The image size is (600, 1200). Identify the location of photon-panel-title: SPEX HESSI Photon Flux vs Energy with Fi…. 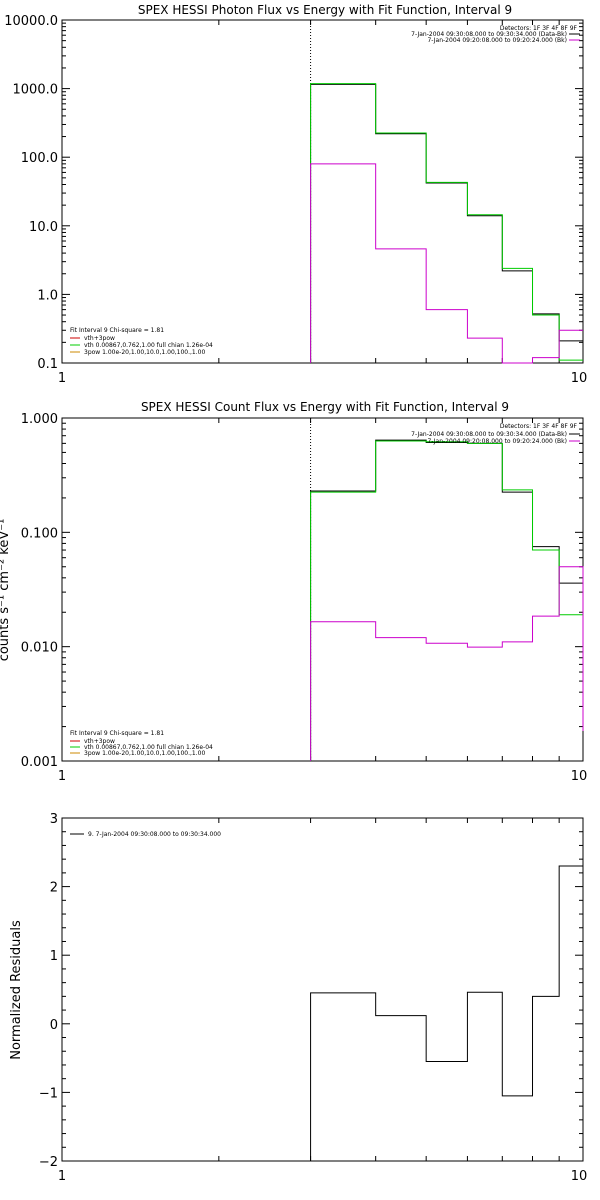
(325, 10).